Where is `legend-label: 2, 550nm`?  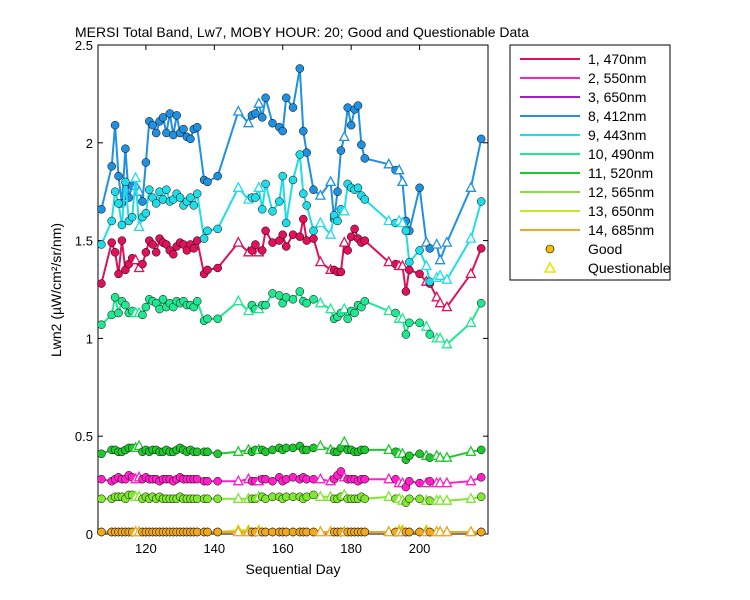 legend-label: 2, 550nm is located at coordinates (617, 78).